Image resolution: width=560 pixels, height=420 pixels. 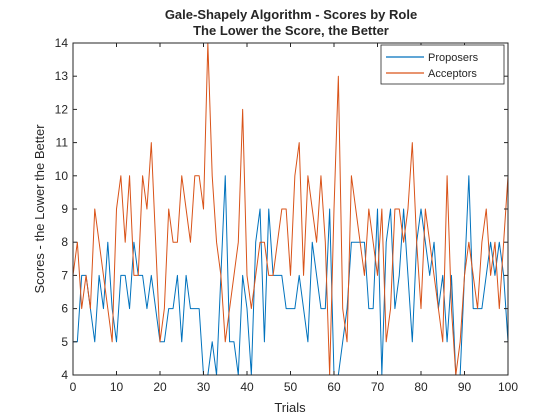 I want to click on y-tick-label: 12, so click(x=62, y=109).